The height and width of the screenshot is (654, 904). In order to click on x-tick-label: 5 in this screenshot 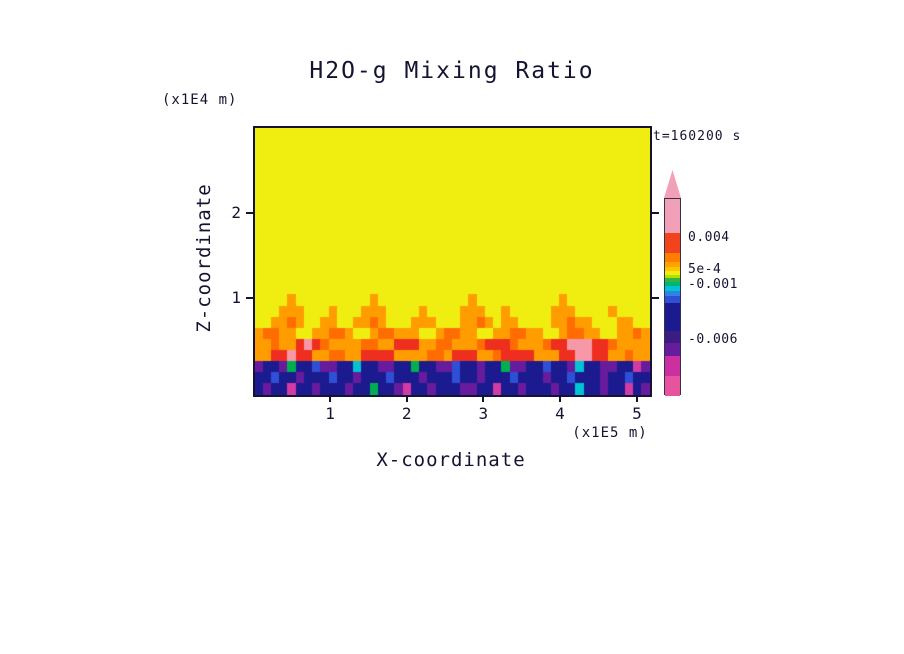, I will do `click(637, 413)`.